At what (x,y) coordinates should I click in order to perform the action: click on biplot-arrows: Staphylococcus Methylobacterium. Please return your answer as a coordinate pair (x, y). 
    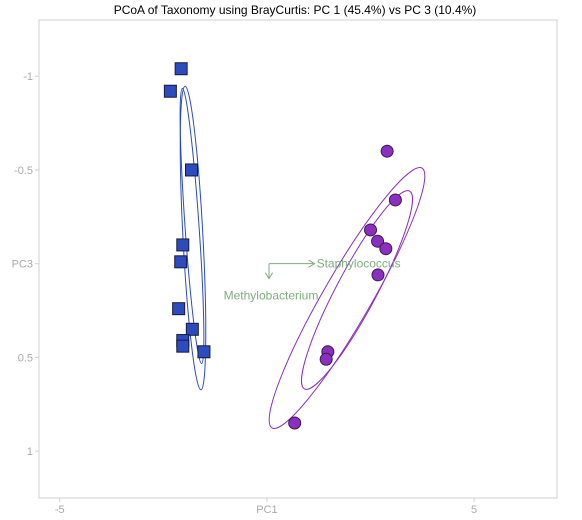
    Looking at the image, I should click on (312, 280).